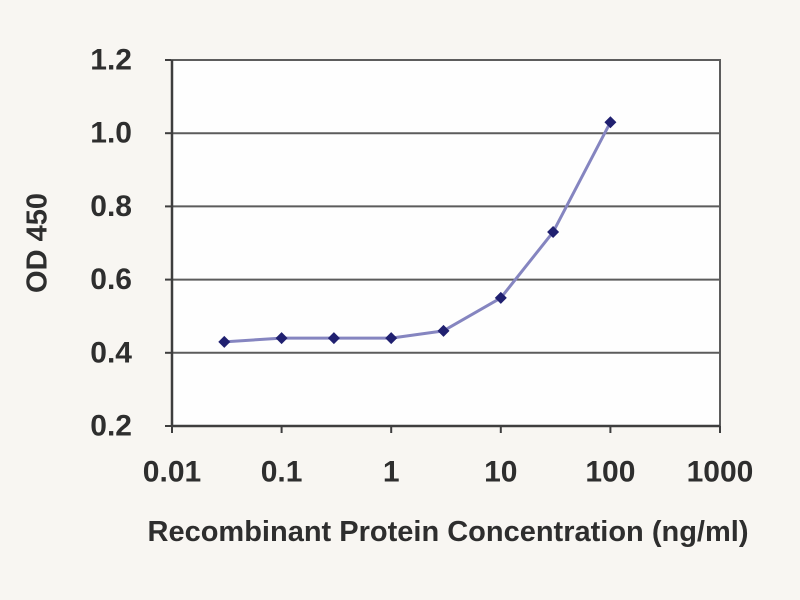  I want to click on y-tick-label: 1.0, so click(111, 133).